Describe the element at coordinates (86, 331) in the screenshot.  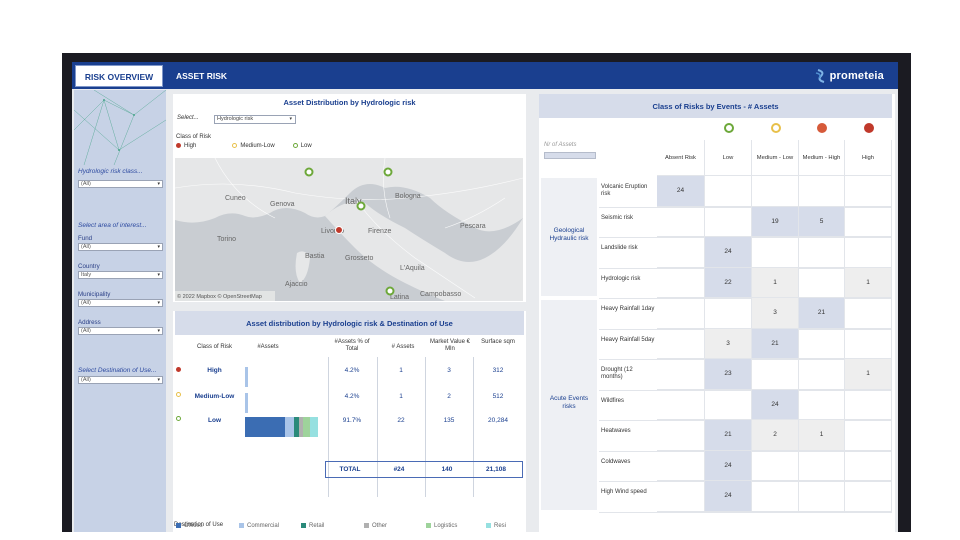
I see `address-value: (All)` at that location.